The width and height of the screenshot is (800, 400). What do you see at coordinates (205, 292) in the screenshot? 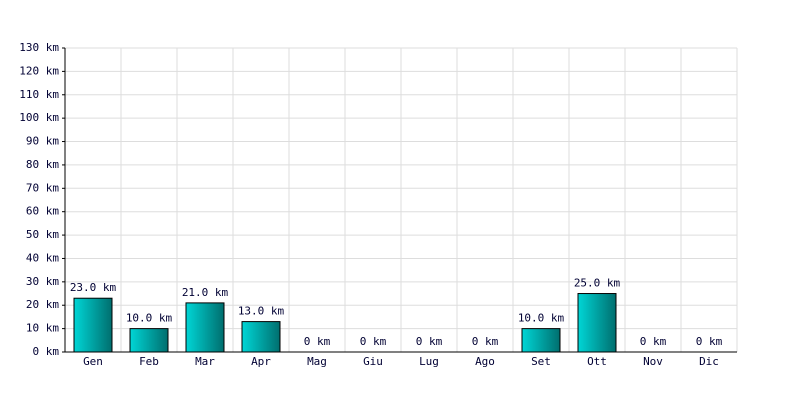
I see `value-label: 21.0 km` at bounding box center [205, 292].